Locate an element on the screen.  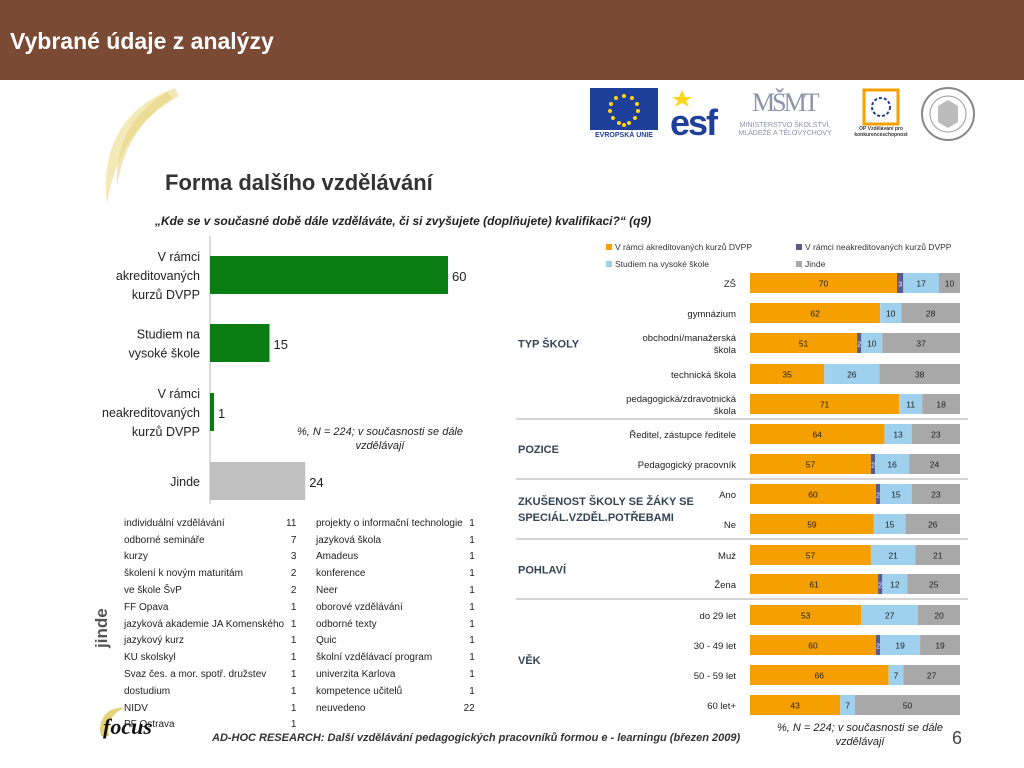
row-label: gymnázium is located at coordinates (711, 314).